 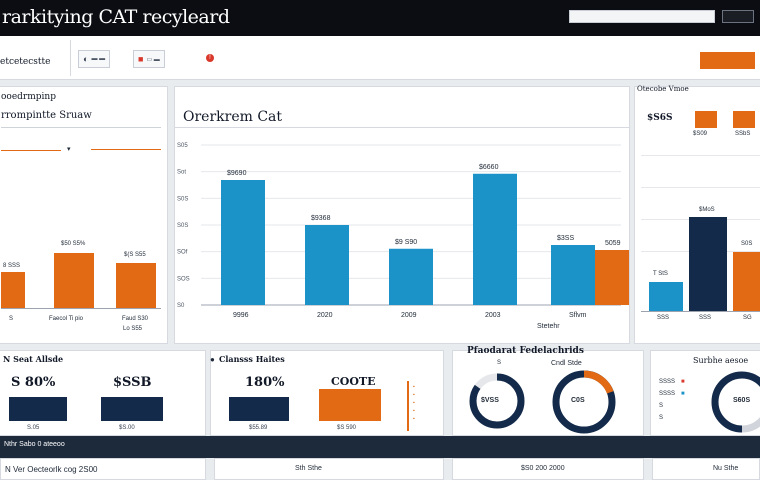 What do you see at coordinates (408, 406) in the screenshot?
I see `kpi-scale-bar` at bounding box center [408, 406].